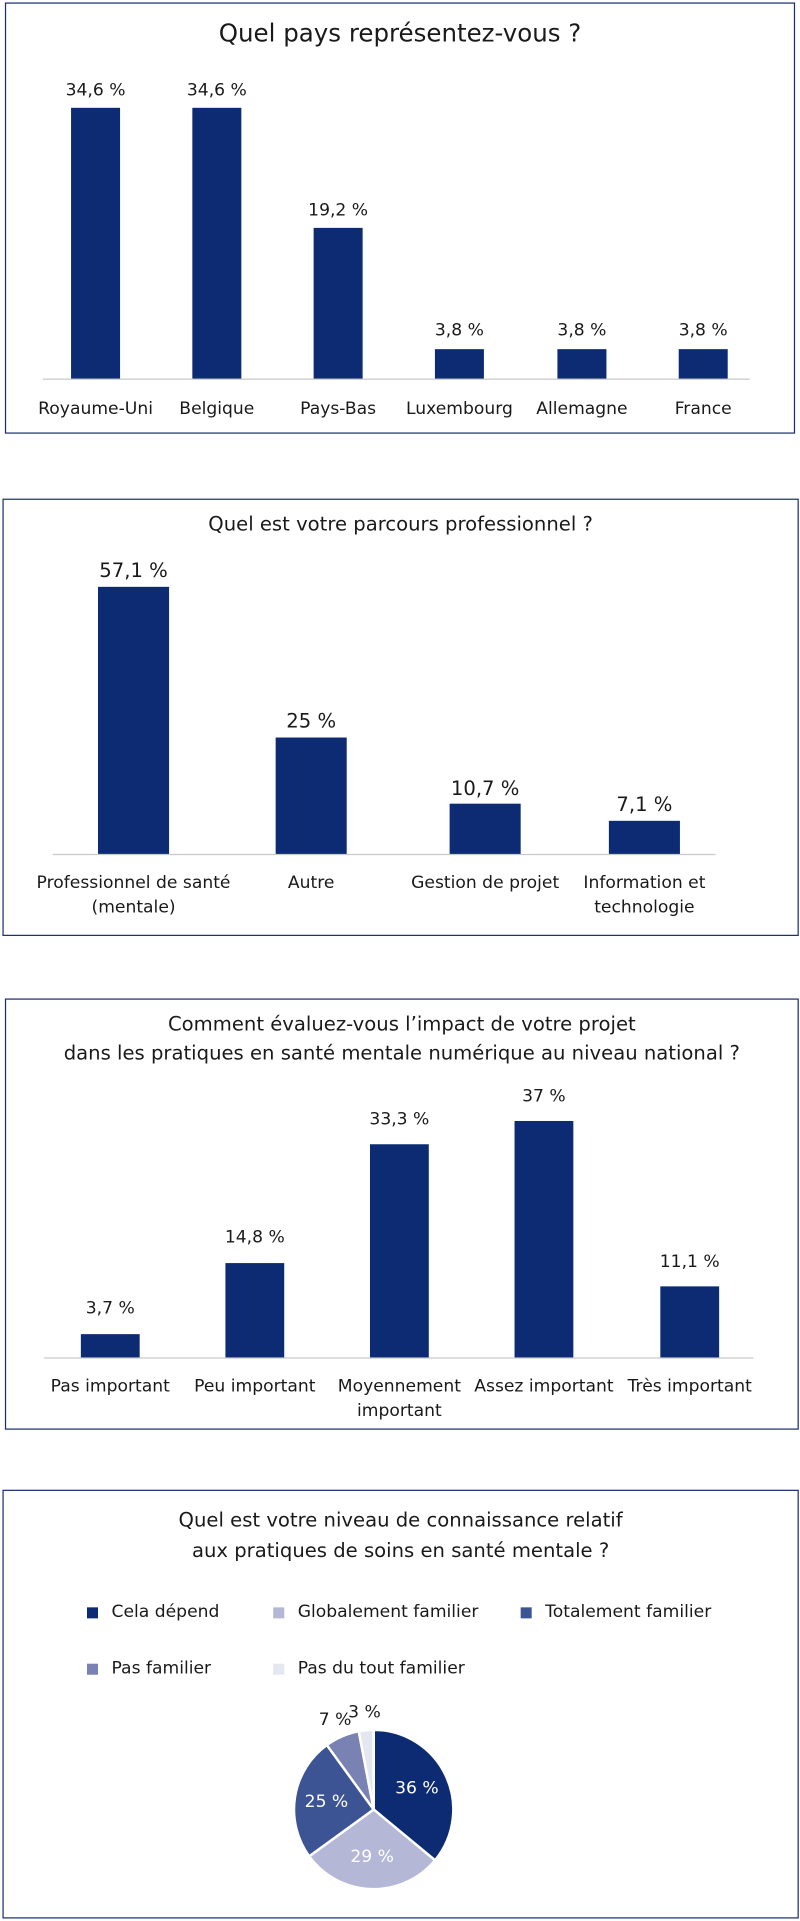 The image size is (800, 1921). Describe the element at coordinates (399, 1119) in the screenshot. I see `value-label: 33,3 %` at that location.